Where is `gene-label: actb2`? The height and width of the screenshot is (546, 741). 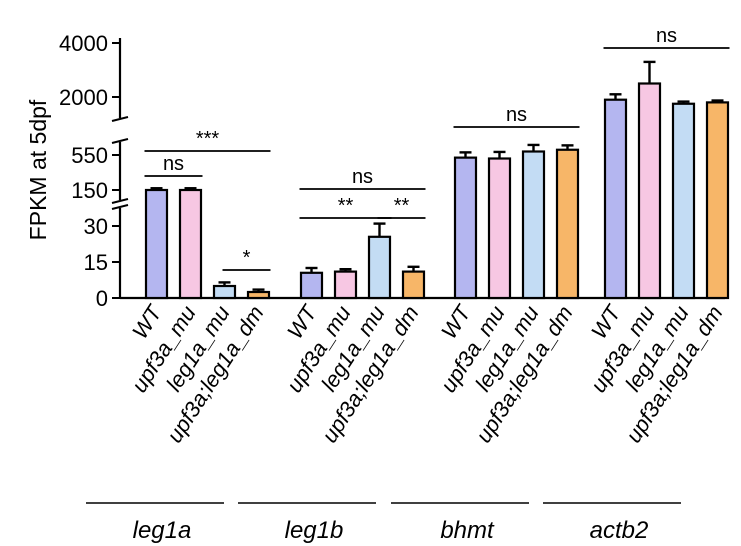
gene-label: actb2 is located at coordinates (619, 530).